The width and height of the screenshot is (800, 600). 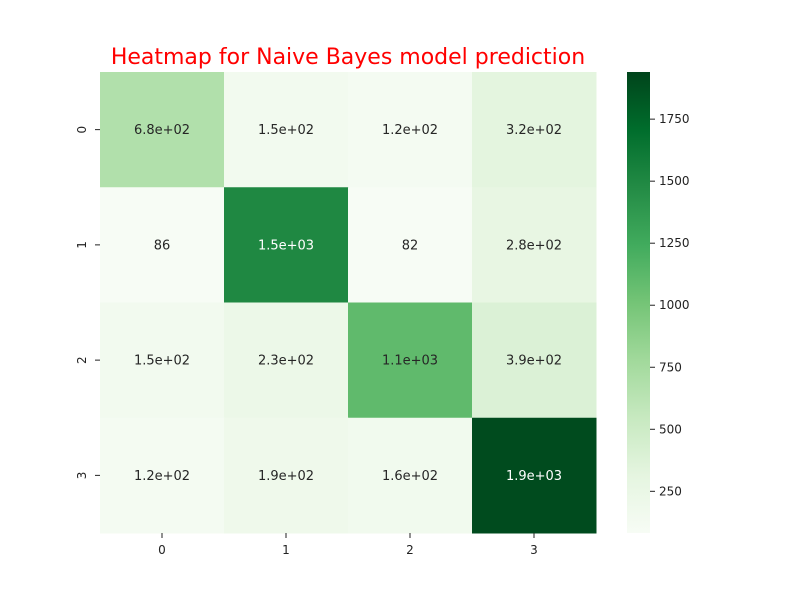 What do you see at coordinates (674, 243) in the screenshot?
I see `colorbar-tick-label: 1250` at bounding box center [674, 243].